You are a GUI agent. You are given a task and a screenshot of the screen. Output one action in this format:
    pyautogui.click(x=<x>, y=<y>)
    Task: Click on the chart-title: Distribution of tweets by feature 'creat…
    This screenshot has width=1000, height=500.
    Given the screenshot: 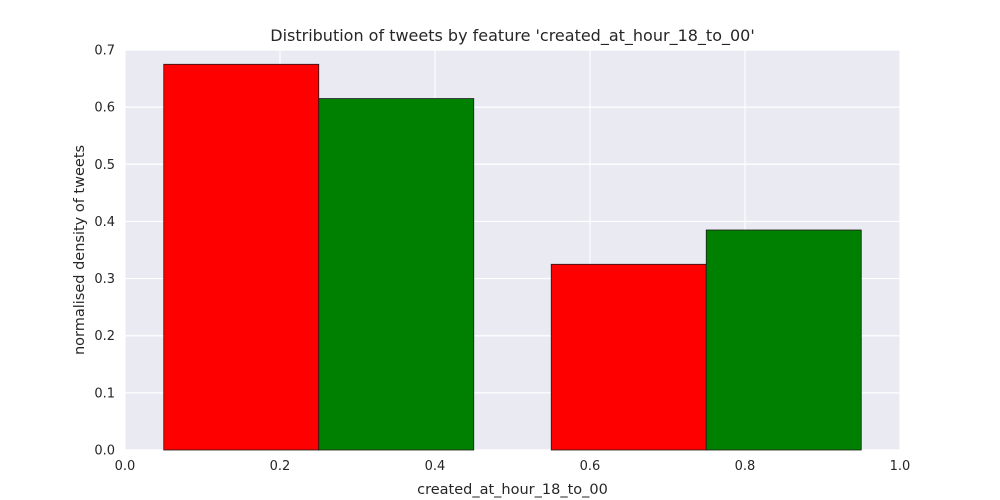 What is the action you would take?
    pyautogui.click(x=512, y=36)
    